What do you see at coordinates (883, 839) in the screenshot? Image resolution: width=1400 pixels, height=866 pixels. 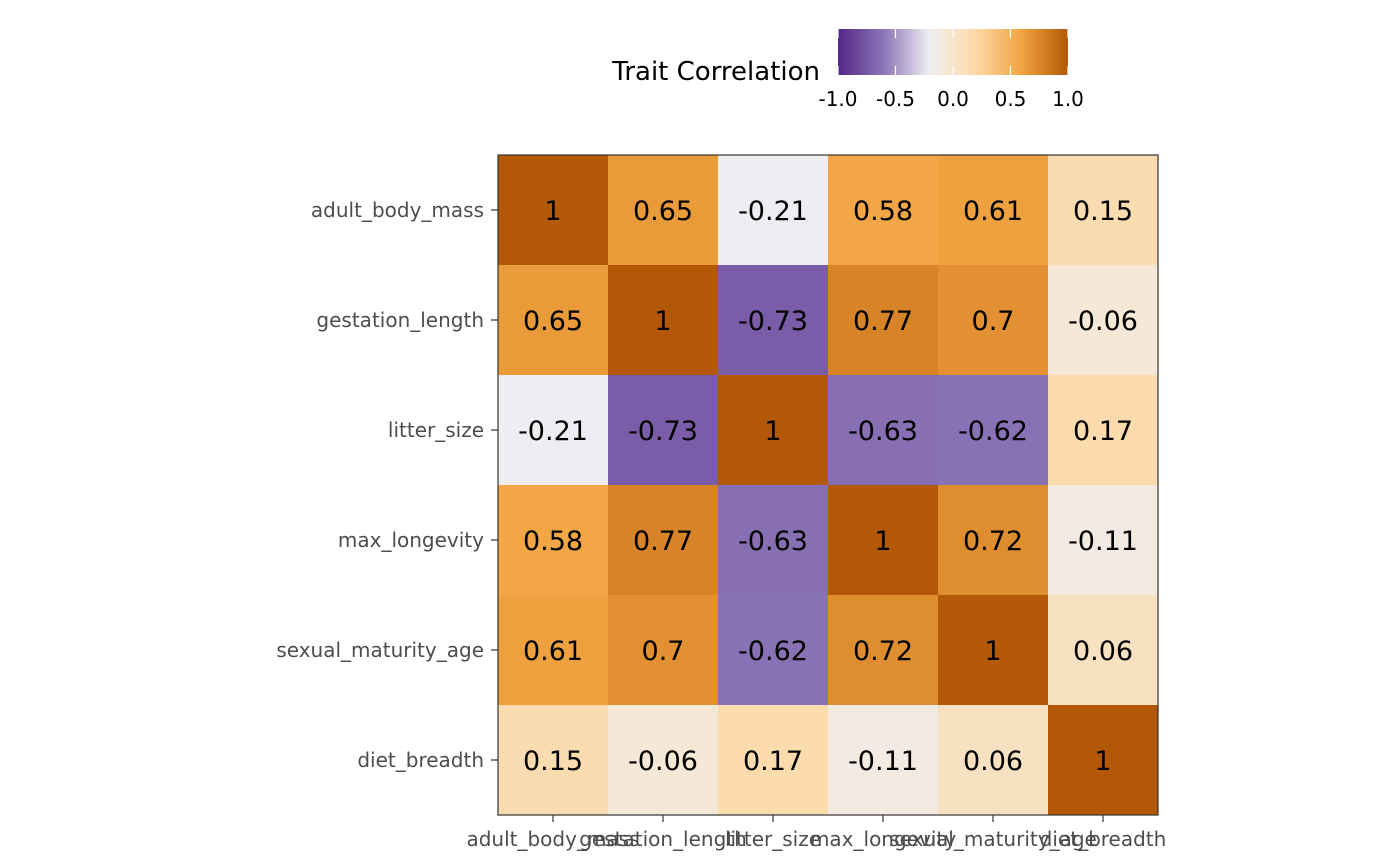 I see `x-tick-label: max_longevity` at bounding box center [883, 839].